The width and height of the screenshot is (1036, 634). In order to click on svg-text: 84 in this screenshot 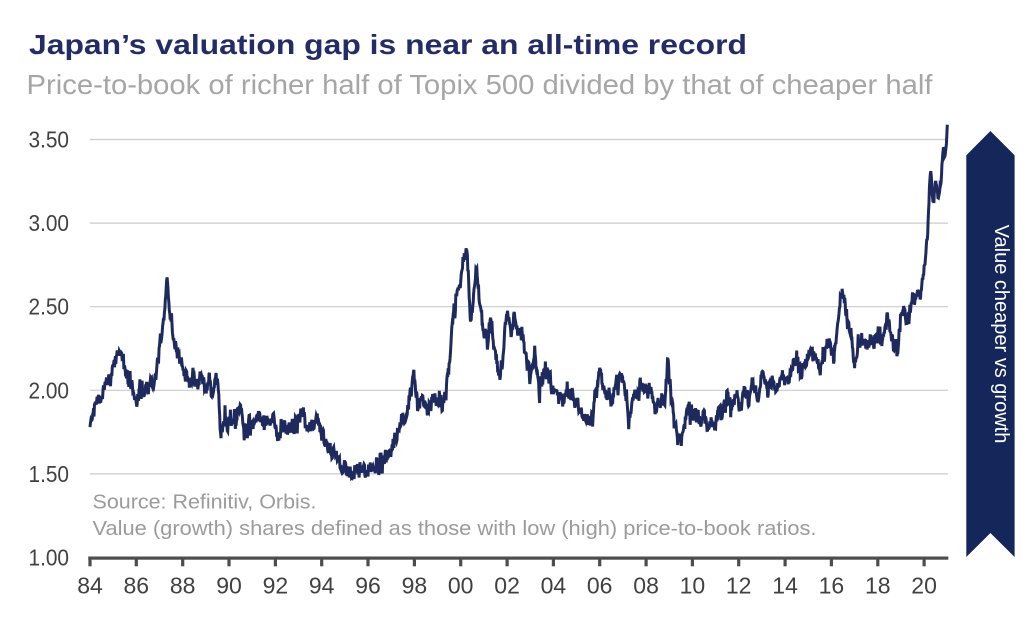, I will do `click(90, 586)`.